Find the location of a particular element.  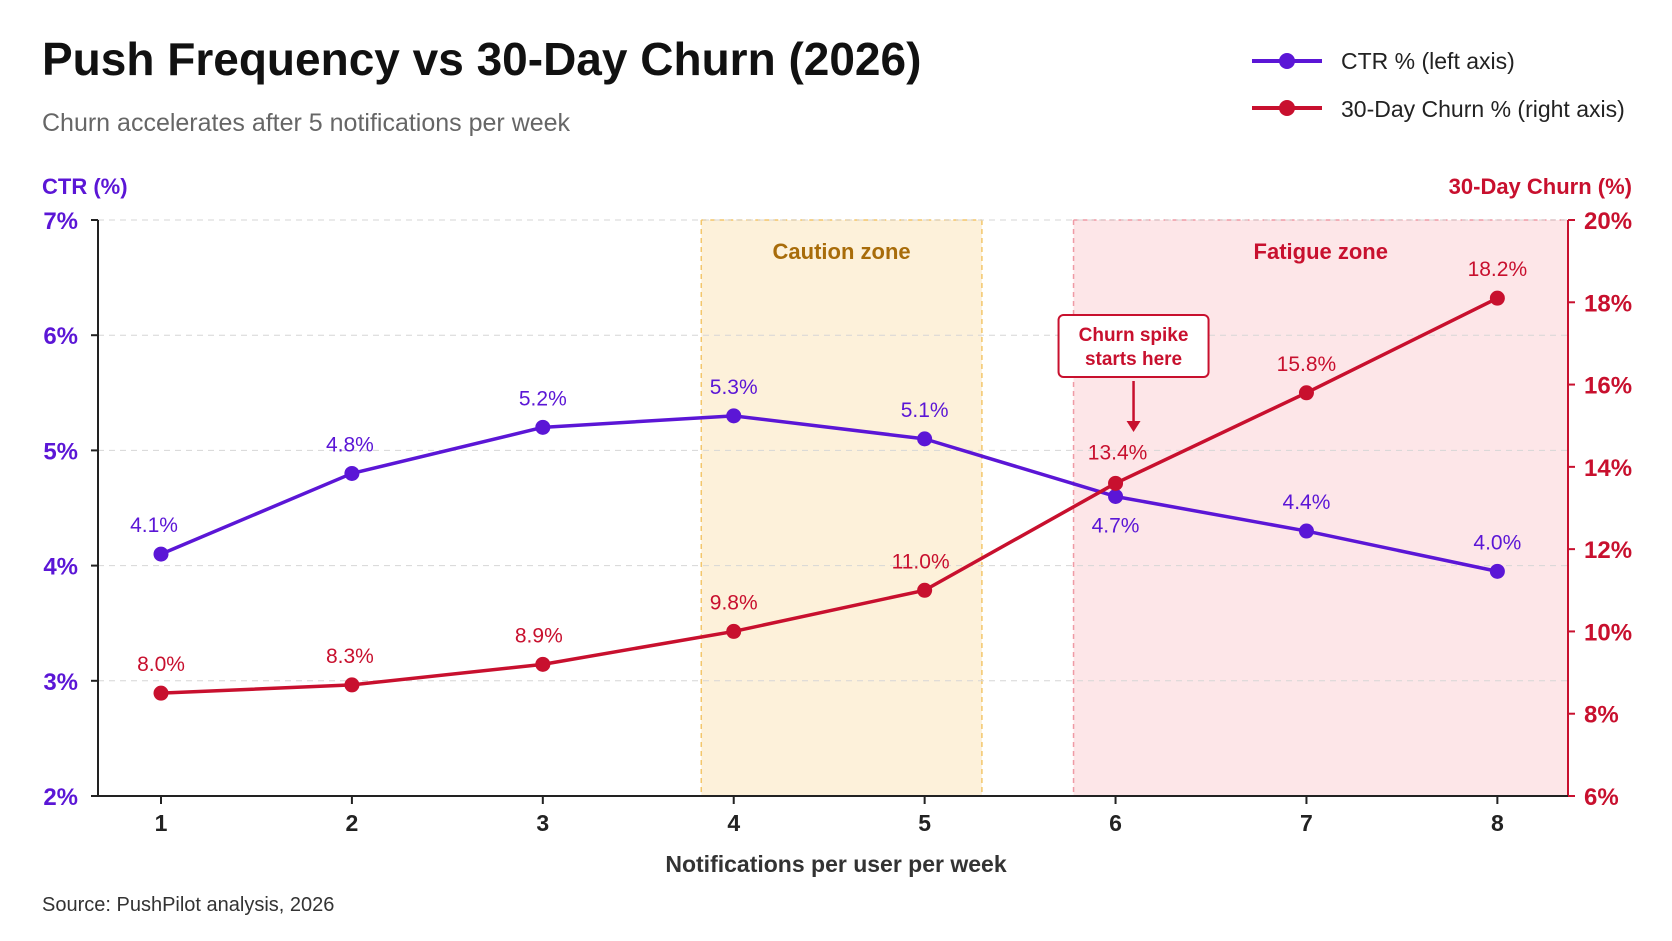

x-tick-label: 2 is located at coordinates (352, 823).